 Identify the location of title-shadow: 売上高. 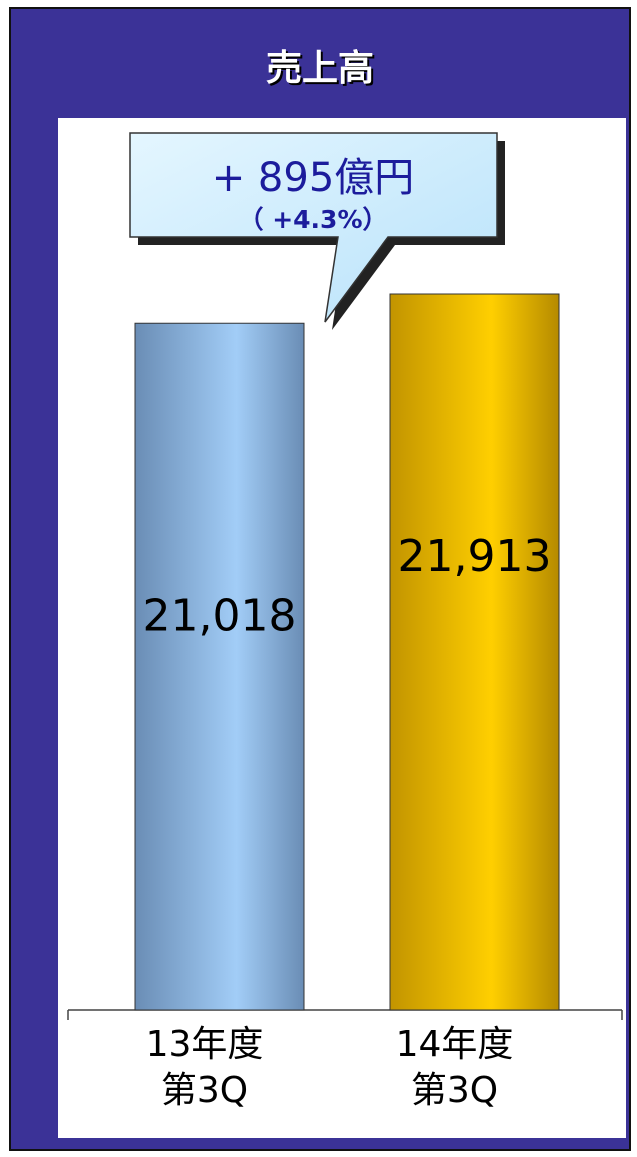
(322, 70).